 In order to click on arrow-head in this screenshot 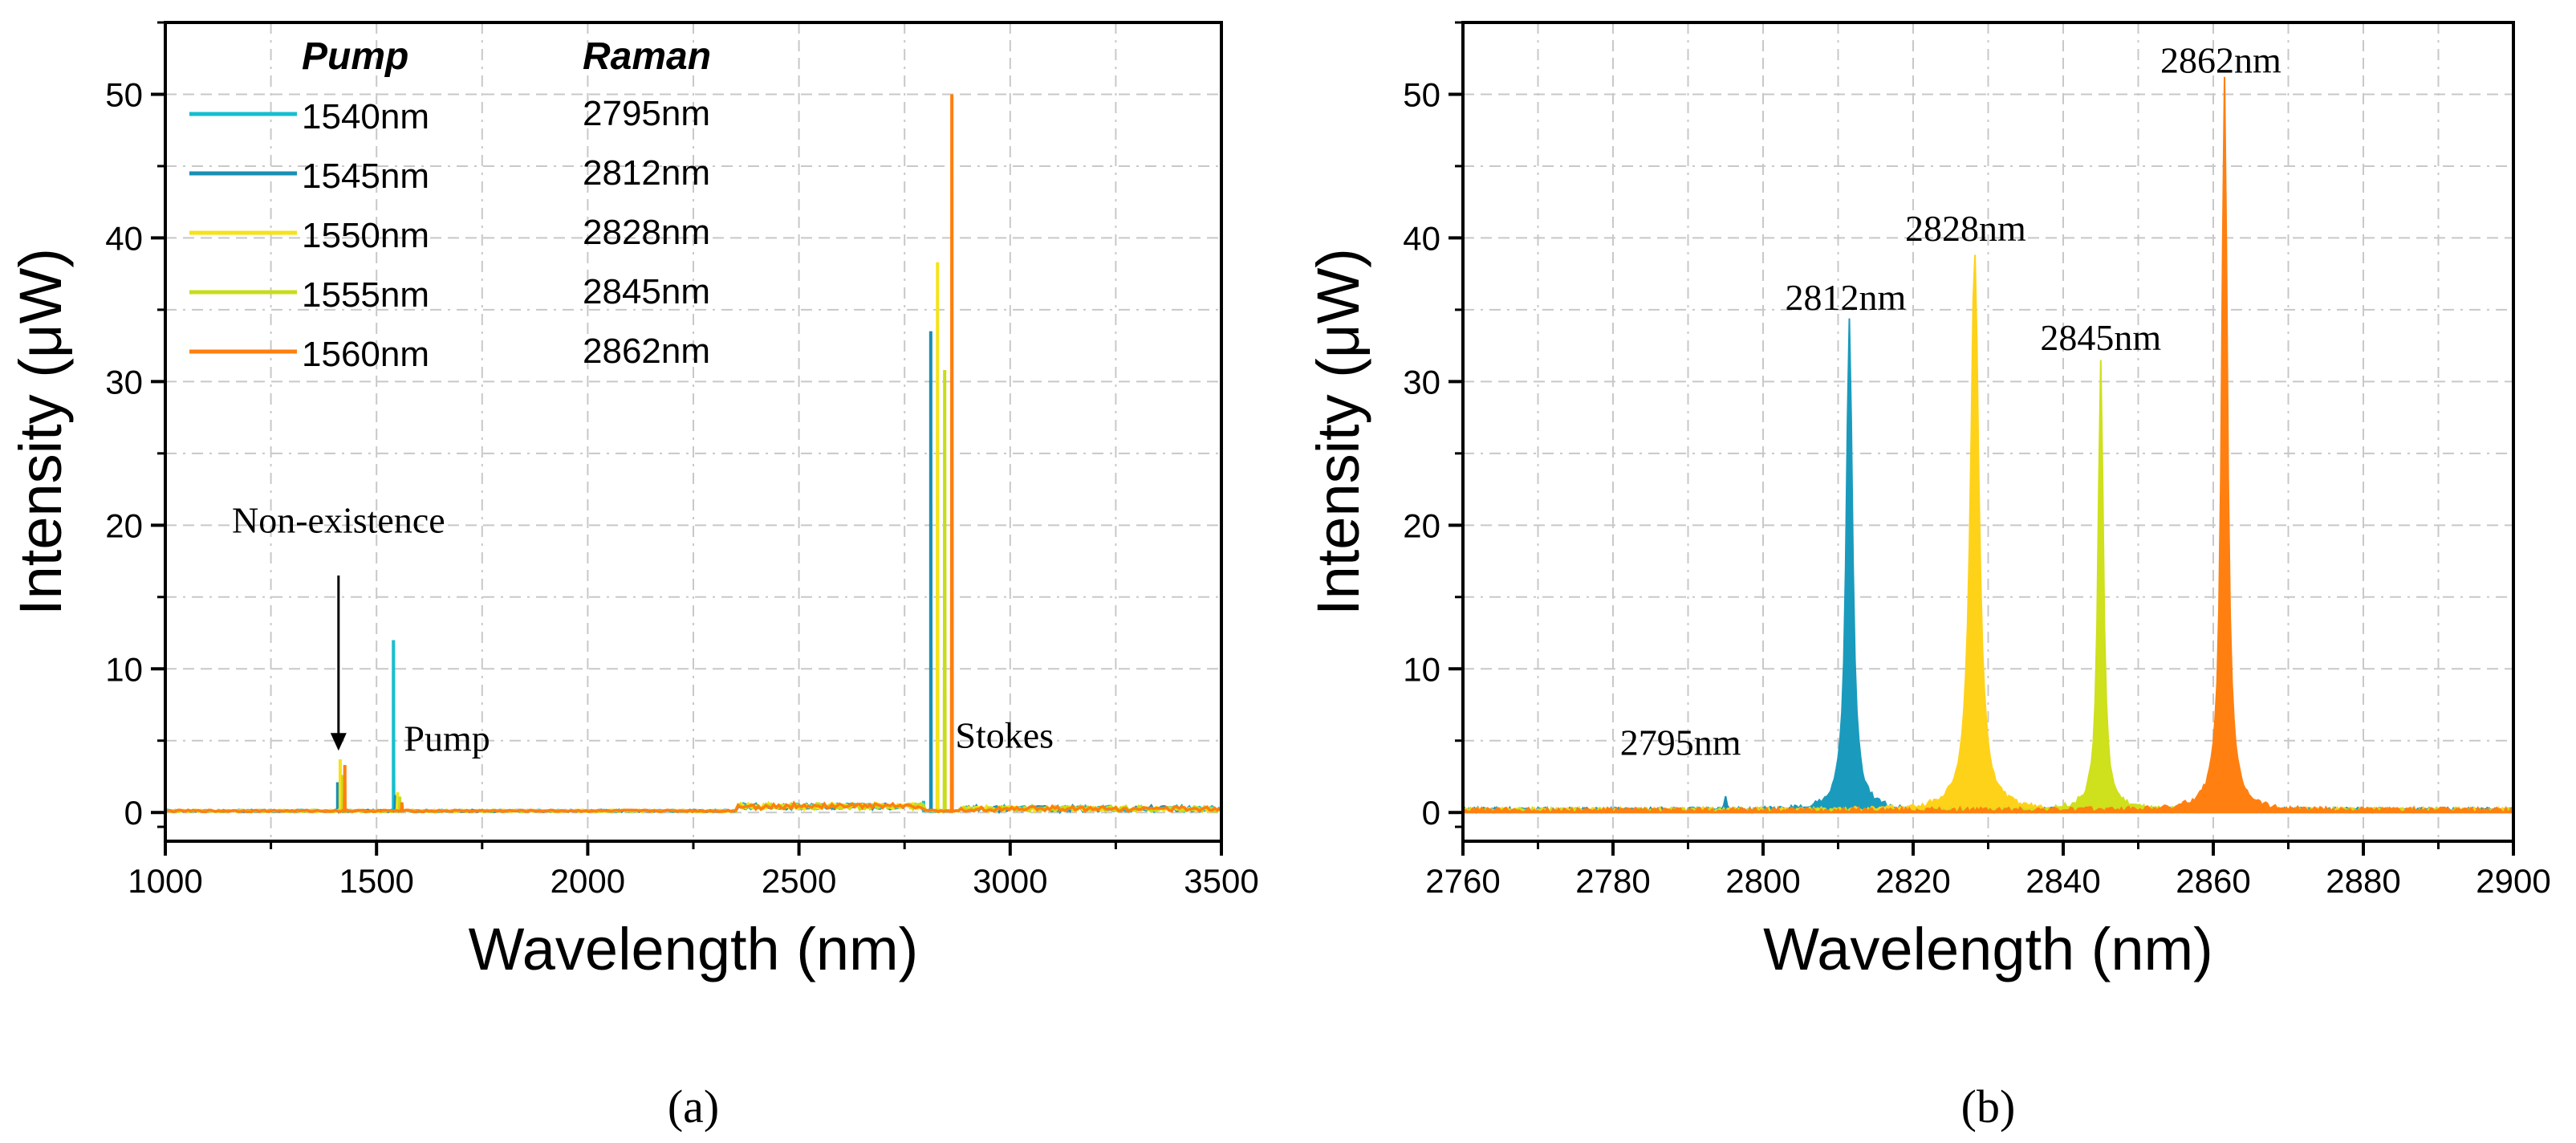, I will do `click(338, 742)`.